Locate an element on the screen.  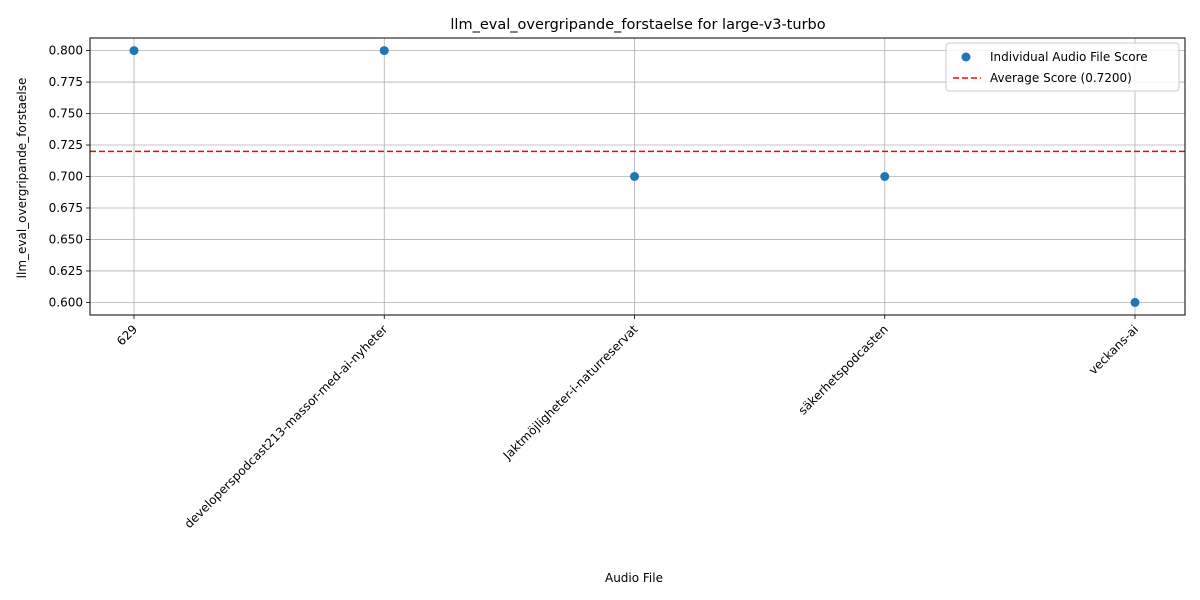
legend-scatter-marker is located at coordinates (966, 57).